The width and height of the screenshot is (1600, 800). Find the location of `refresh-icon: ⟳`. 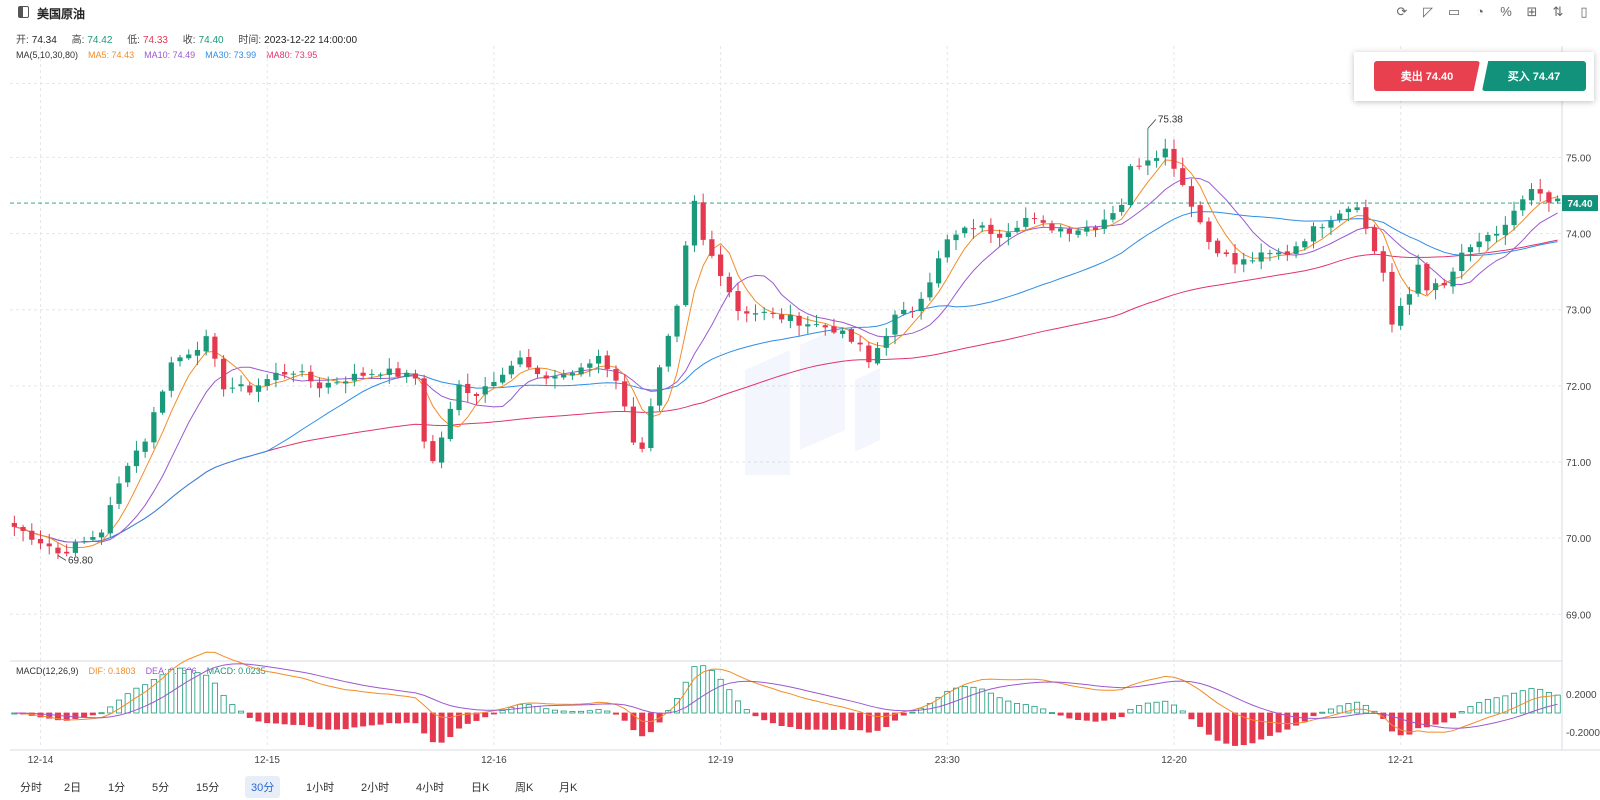

refresh-icon: ⟳ is located at coordinates (1402, 11).